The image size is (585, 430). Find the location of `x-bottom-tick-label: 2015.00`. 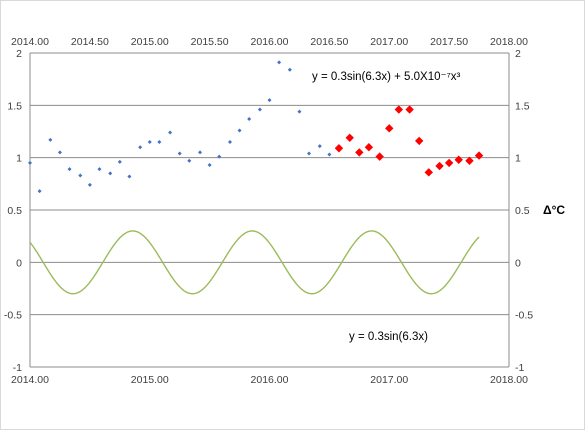

x-bottom-tick-label: 2015.00 is located at coordinates (150, 380).